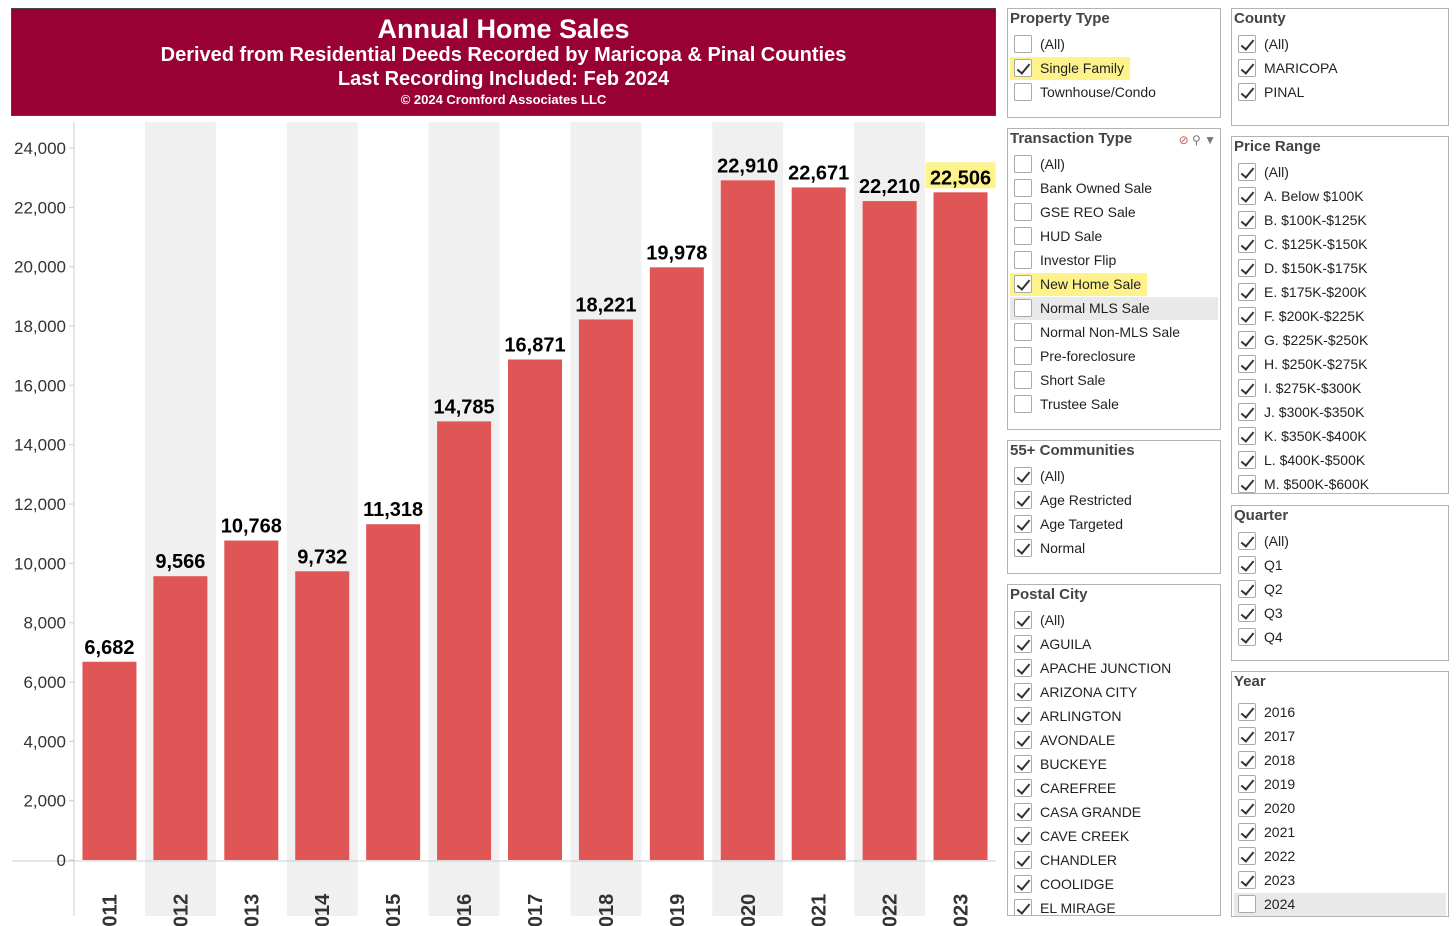 The image size is (1456, 926). What do you see at coordinates (1114, 693) in the screenshot?
I see `filter-option: ARIZONA CITY` at bounding box center [1114, 693].